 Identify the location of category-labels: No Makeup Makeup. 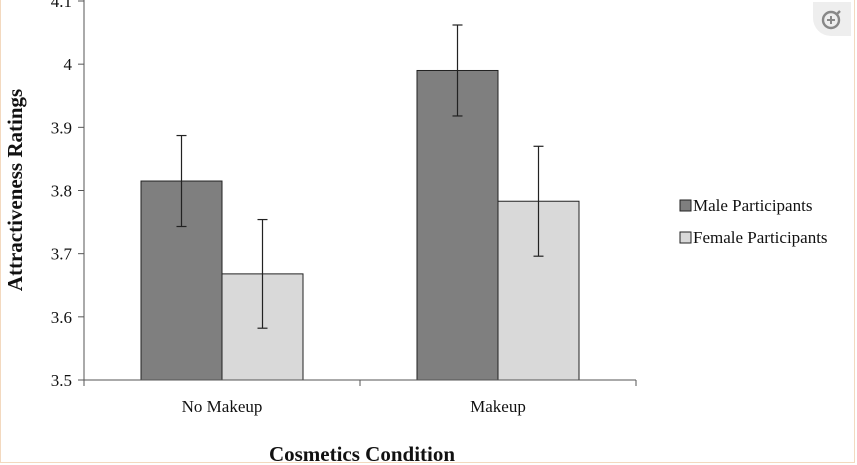
(360, 398).